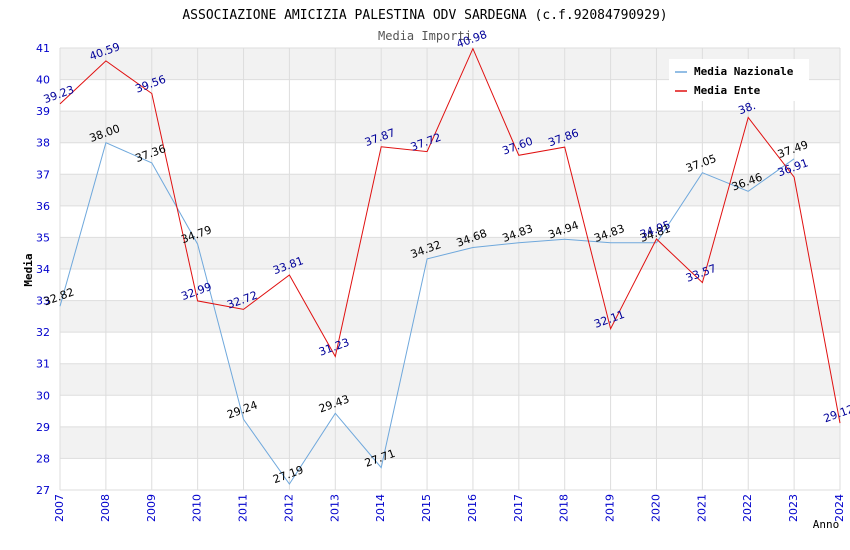 The height and width of the screenshot is (550, 850). What do you see at coordinates (472, 508) in the screenshot?
I see `x-tick-label: 2016` at bounding box center [472, 508].